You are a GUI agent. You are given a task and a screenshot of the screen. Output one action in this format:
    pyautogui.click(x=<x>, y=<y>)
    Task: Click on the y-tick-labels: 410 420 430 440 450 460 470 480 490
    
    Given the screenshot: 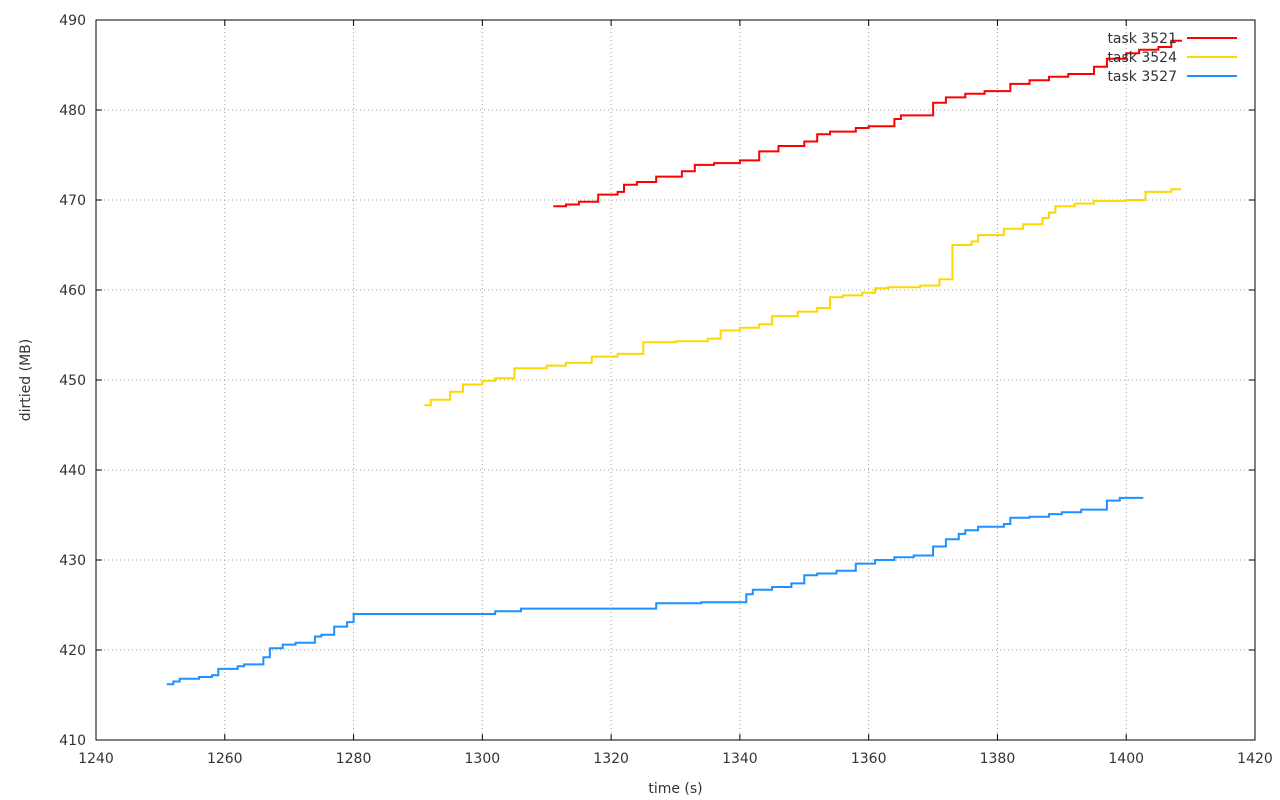 What is the action you would take?
    pyautogui.click(x=72, y=381)
    